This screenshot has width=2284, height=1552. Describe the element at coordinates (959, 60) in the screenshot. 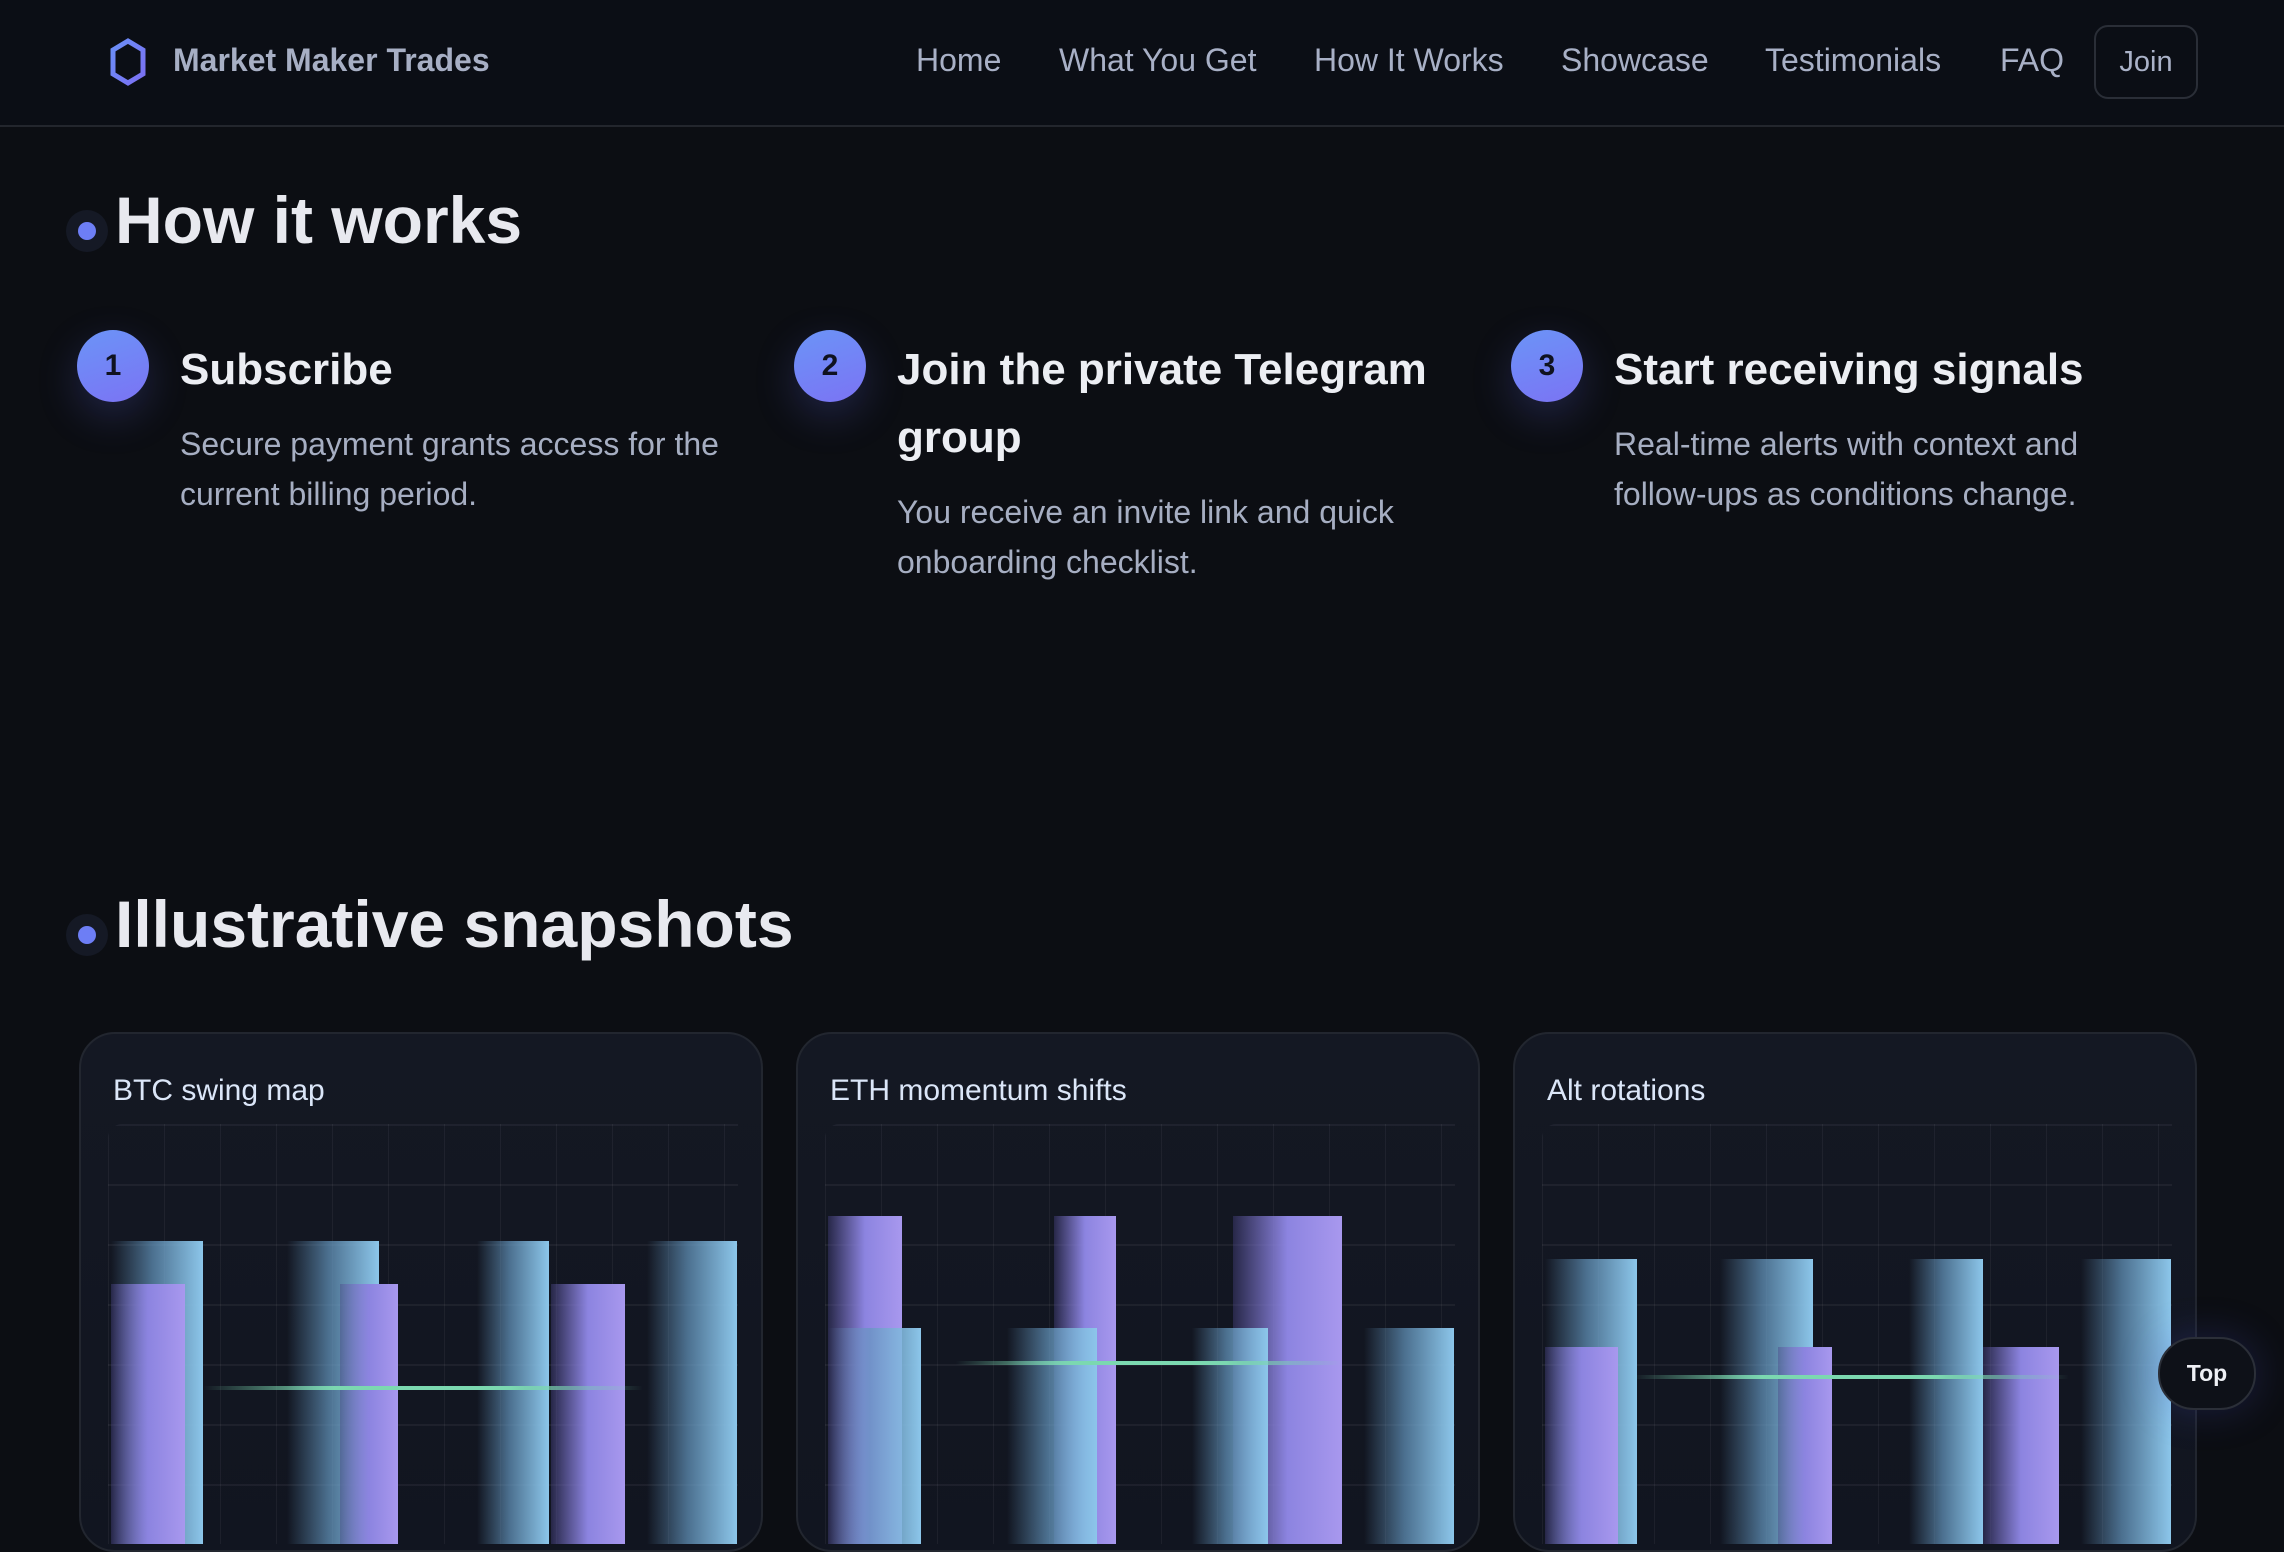

I see `nav-home: Home` at that location.